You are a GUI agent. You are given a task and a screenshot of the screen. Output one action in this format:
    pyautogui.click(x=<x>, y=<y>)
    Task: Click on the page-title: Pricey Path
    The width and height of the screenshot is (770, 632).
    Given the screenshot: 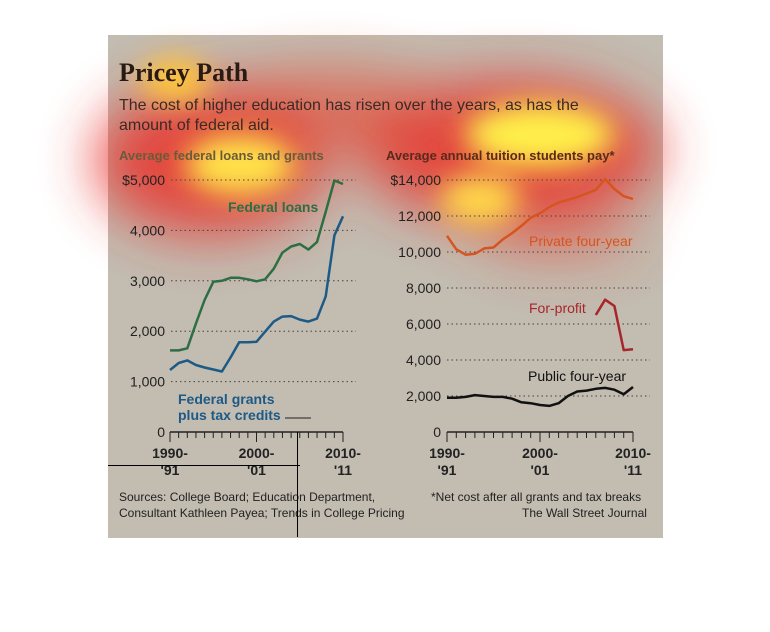 What is the action you would take?
    pyautogui.click(x=184, y=72)
    